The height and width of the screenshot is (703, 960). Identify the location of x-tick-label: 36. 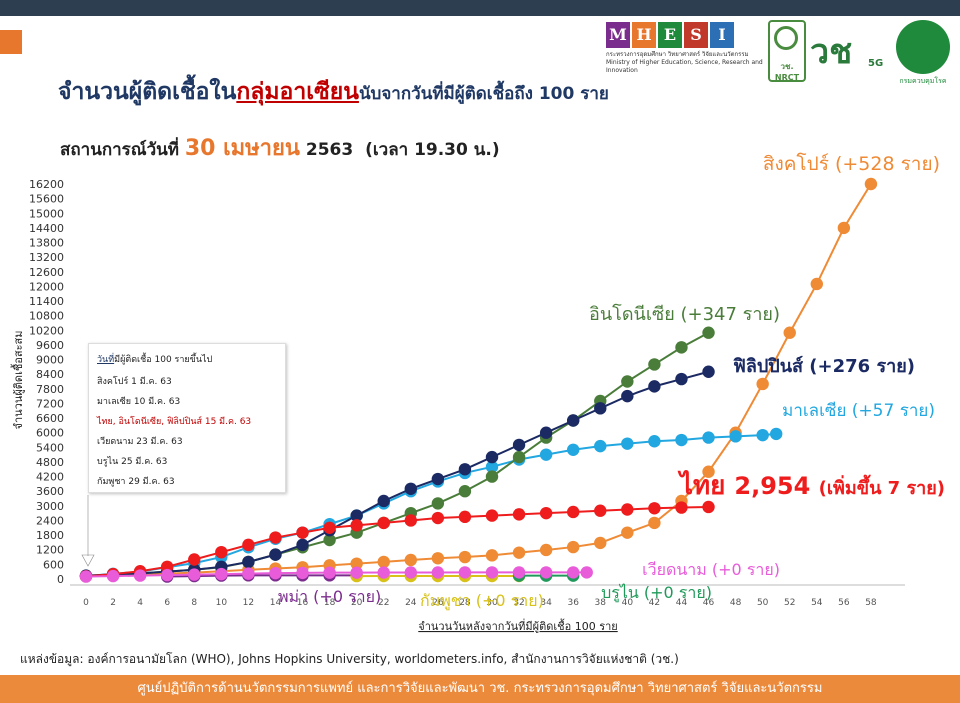
(573, 603).